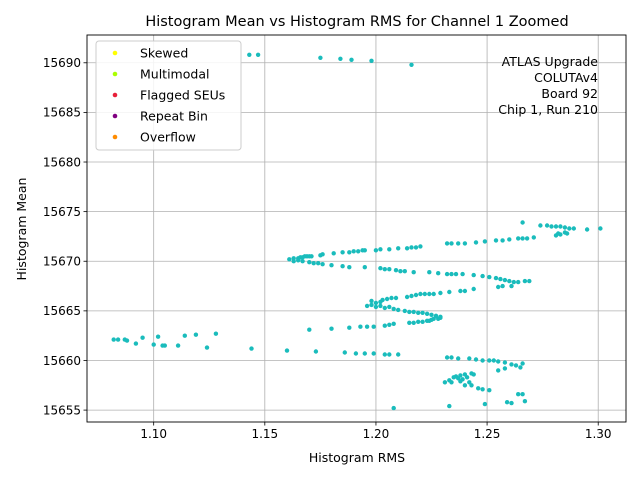  I want to click on legend-label: Multimodal, so click(174, 74).